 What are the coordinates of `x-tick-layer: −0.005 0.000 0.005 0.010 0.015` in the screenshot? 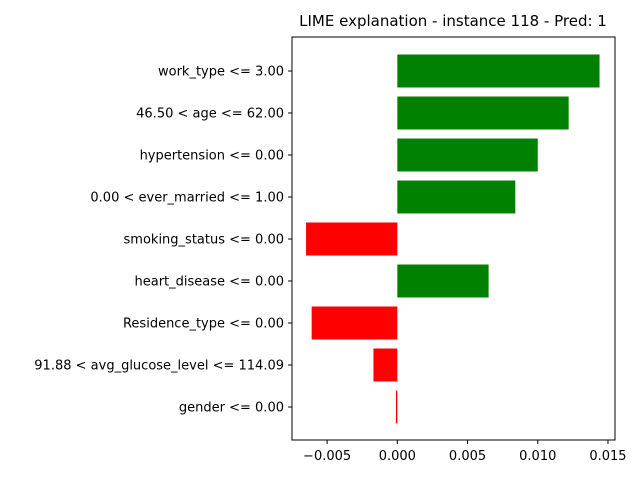 It's located at (465, 452).